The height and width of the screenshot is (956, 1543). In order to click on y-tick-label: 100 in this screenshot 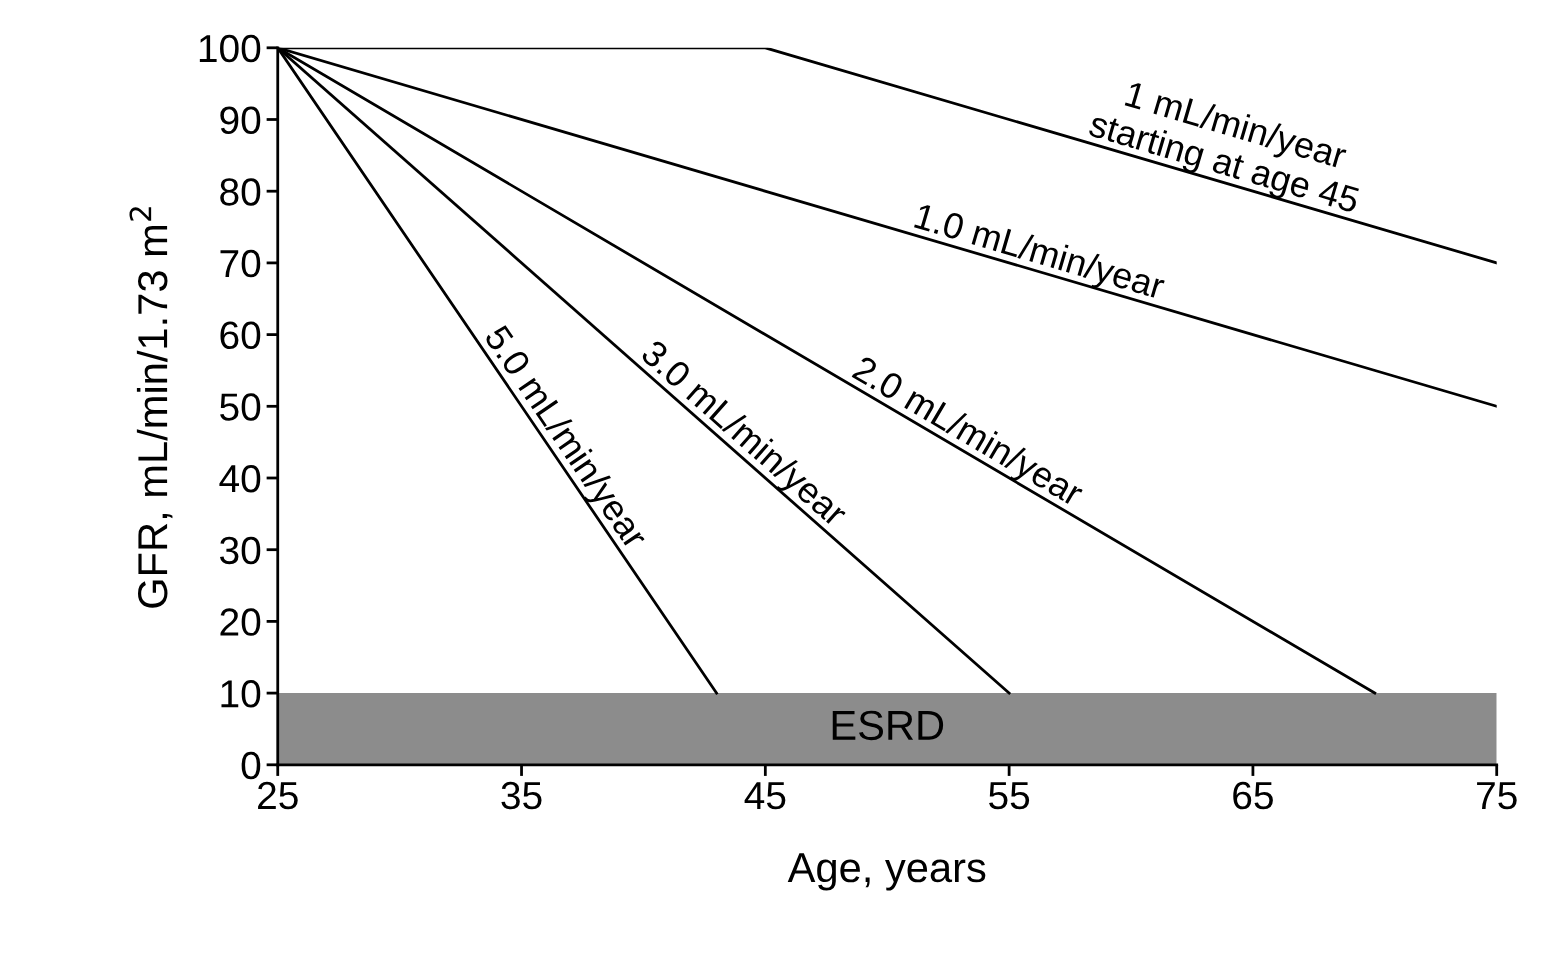, I will do `click(230, 48)`.